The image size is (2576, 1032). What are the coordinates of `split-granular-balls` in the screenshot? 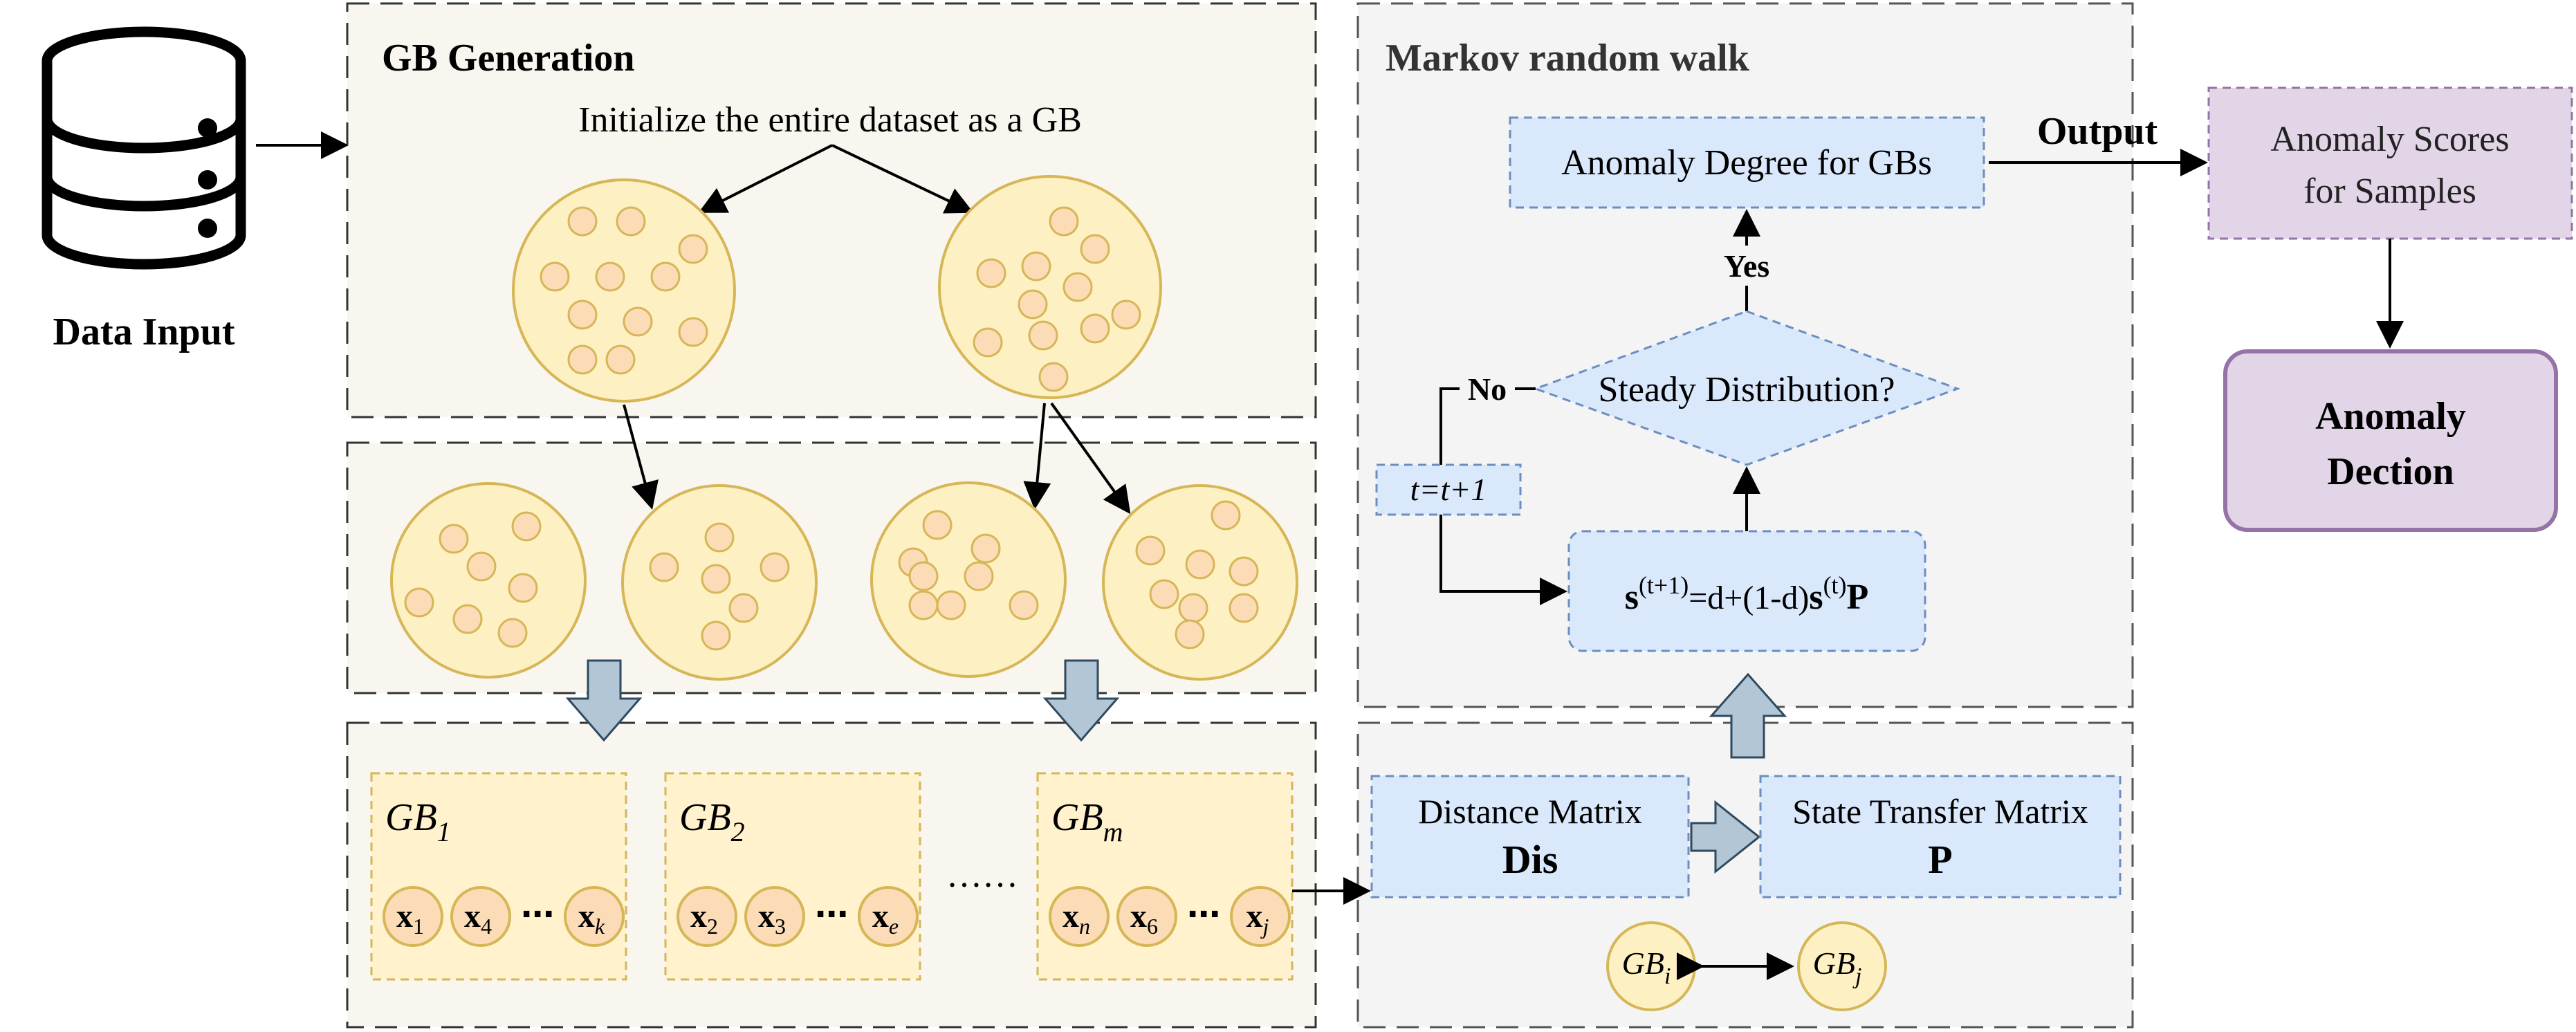 It's located at (844, 581).